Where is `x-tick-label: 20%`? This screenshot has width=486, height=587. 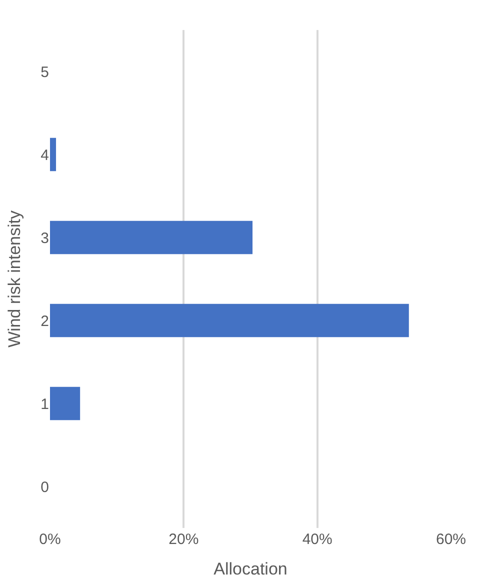
x-tick-label: 20% is located at coordinates (183, 539).